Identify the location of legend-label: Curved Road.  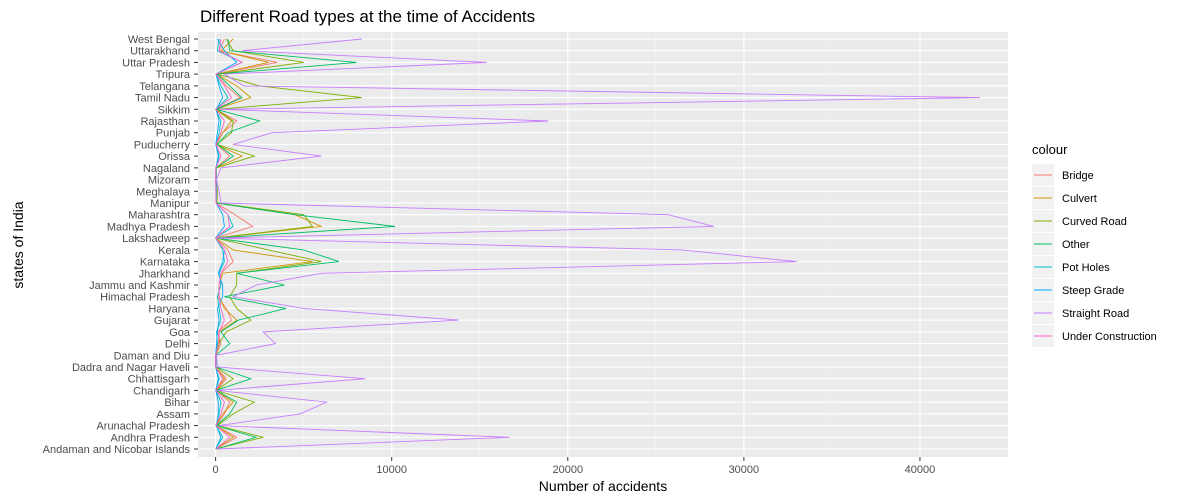
(1094, 222).